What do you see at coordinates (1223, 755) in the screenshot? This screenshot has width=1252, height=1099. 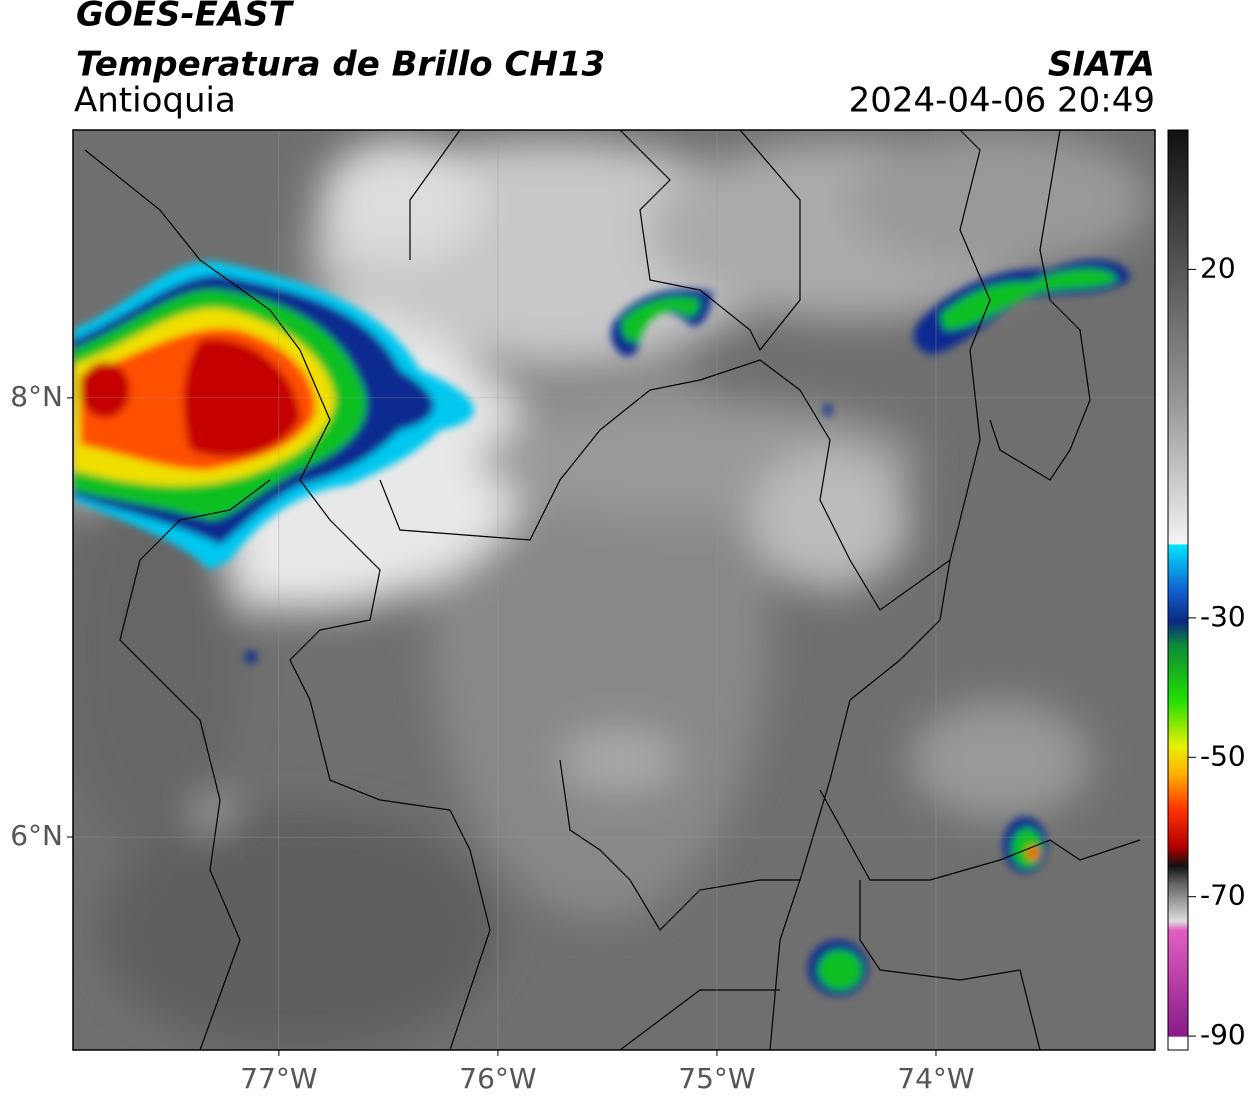 I see `colorbar-tick-label: -50` at bounding box center [1223, 755].